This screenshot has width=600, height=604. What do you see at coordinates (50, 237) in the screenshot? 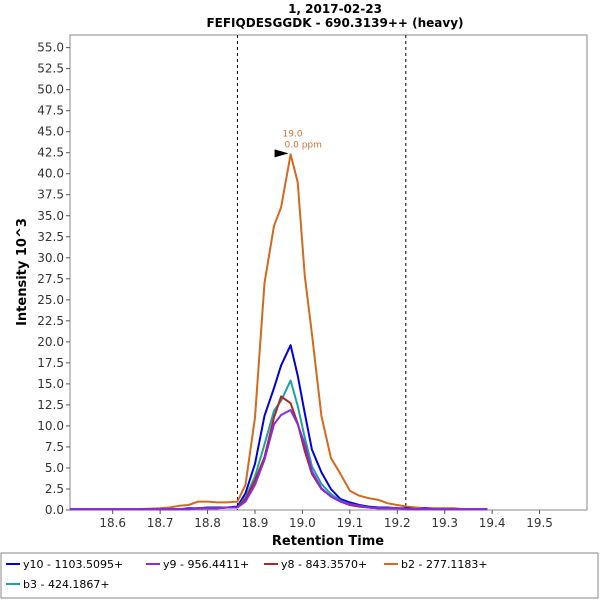
I see `y-tick-label: 32.5` at bounding box center [50, 237].